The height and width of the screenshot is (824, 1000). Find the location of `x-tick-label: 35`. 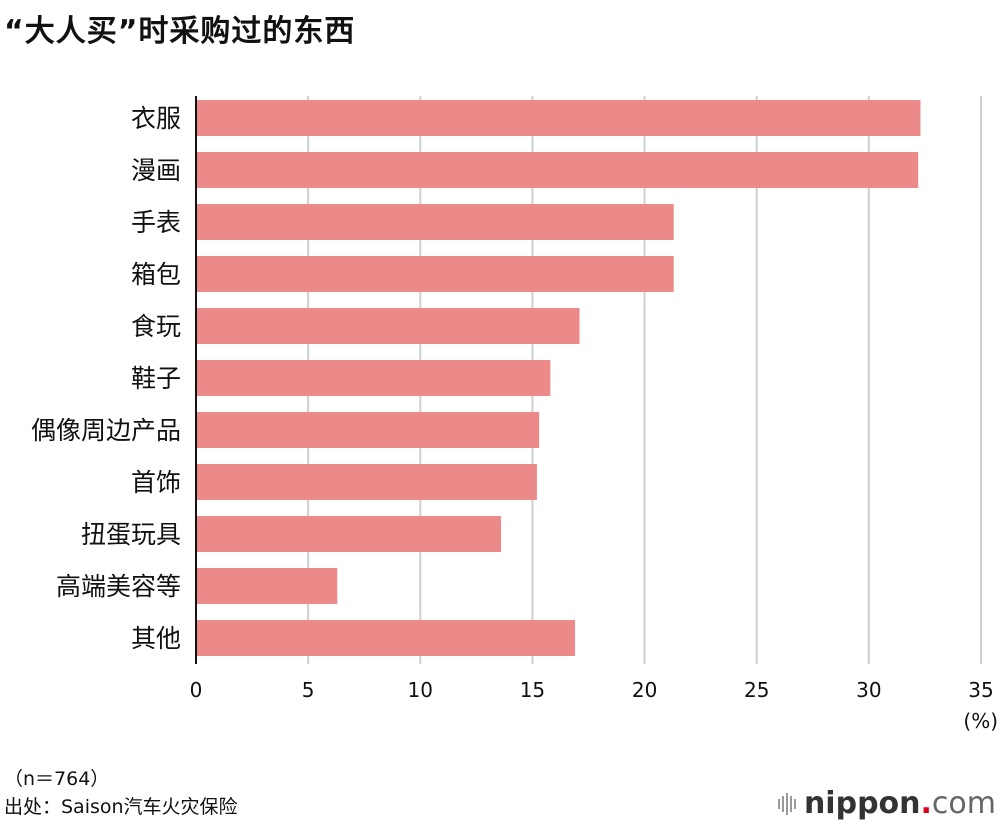

x-tick-label: 35 is located at coordinates (980, 690).